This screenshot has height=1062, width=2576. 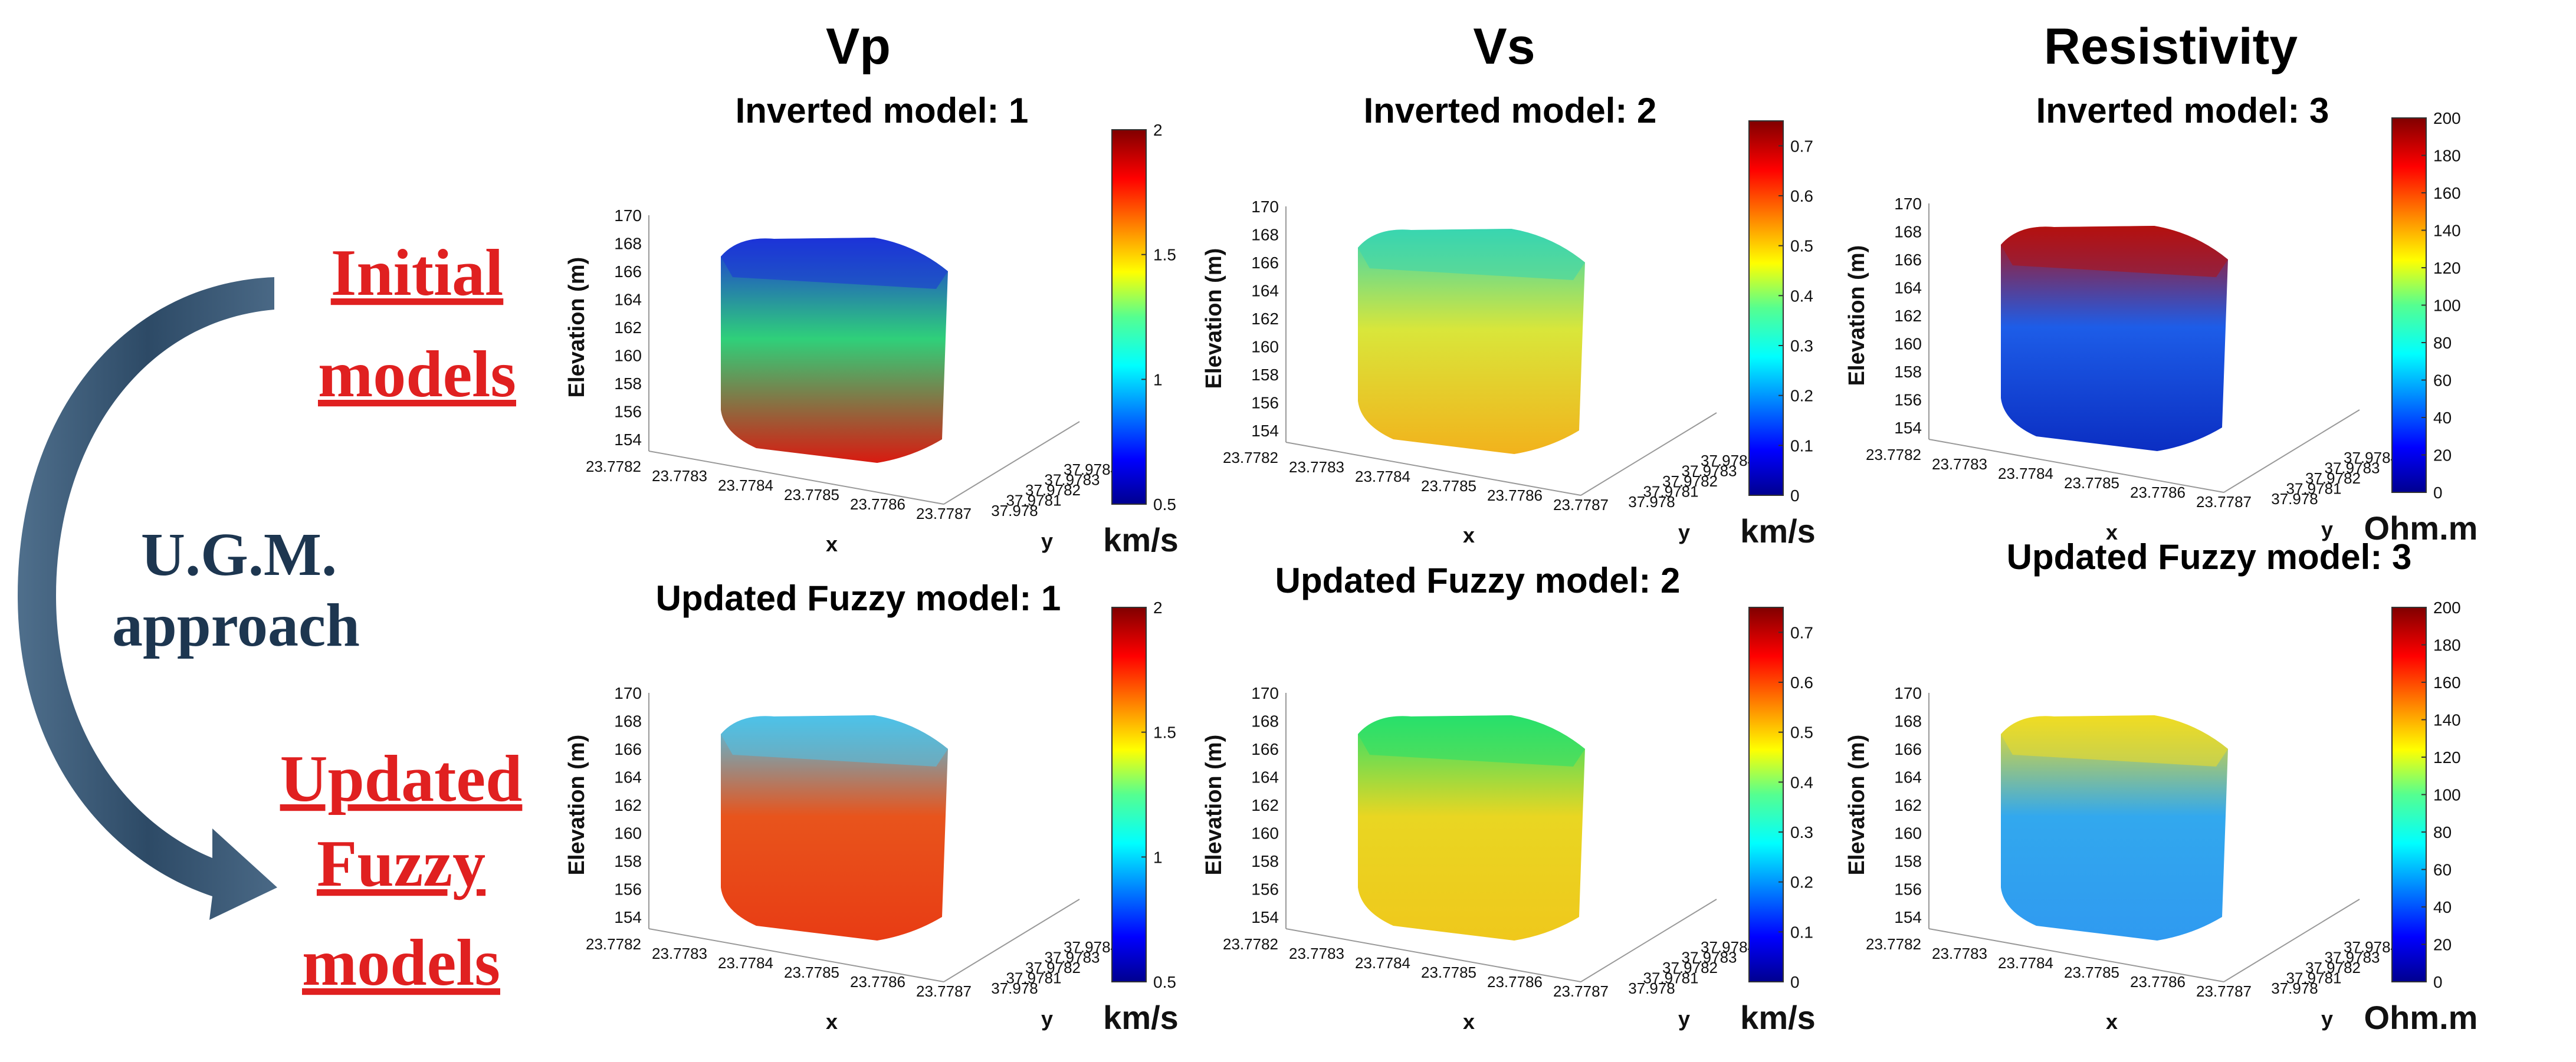 I want to click on x-tick-label: 23.7787, so click(x=1581, y=505).